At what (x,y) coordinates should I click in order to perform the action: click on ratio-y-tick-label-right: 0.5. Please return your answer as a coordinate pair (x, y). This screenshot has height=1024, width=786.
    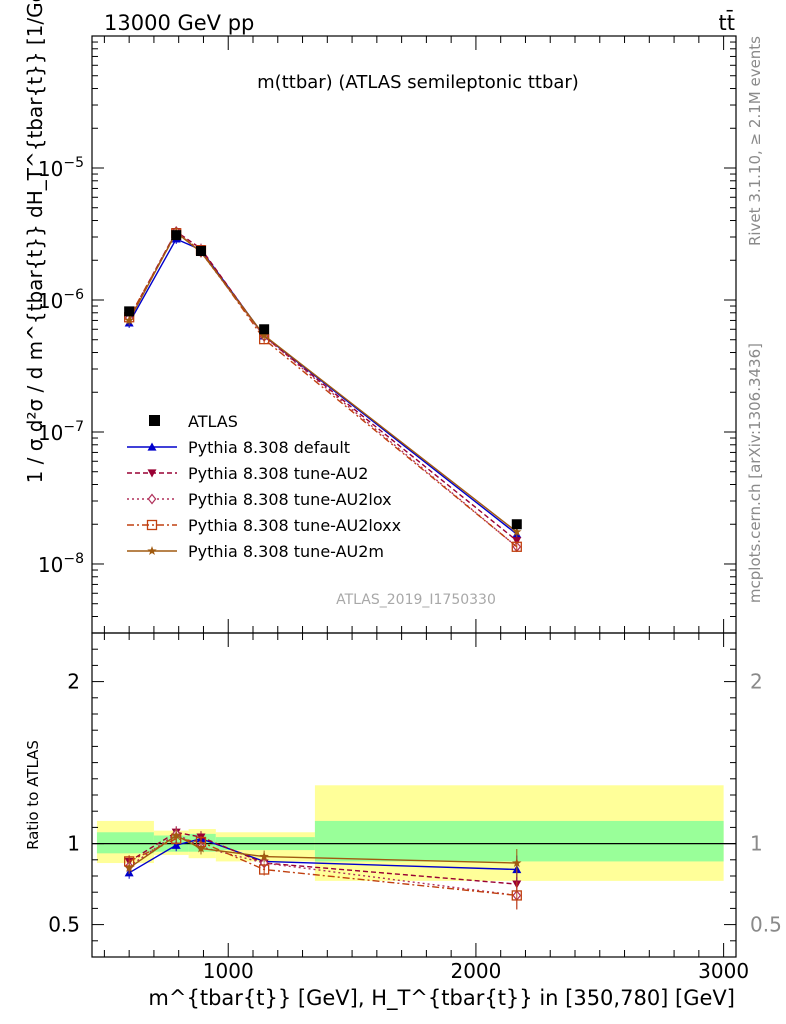
    Looking at the image, I should click on (766, 925).